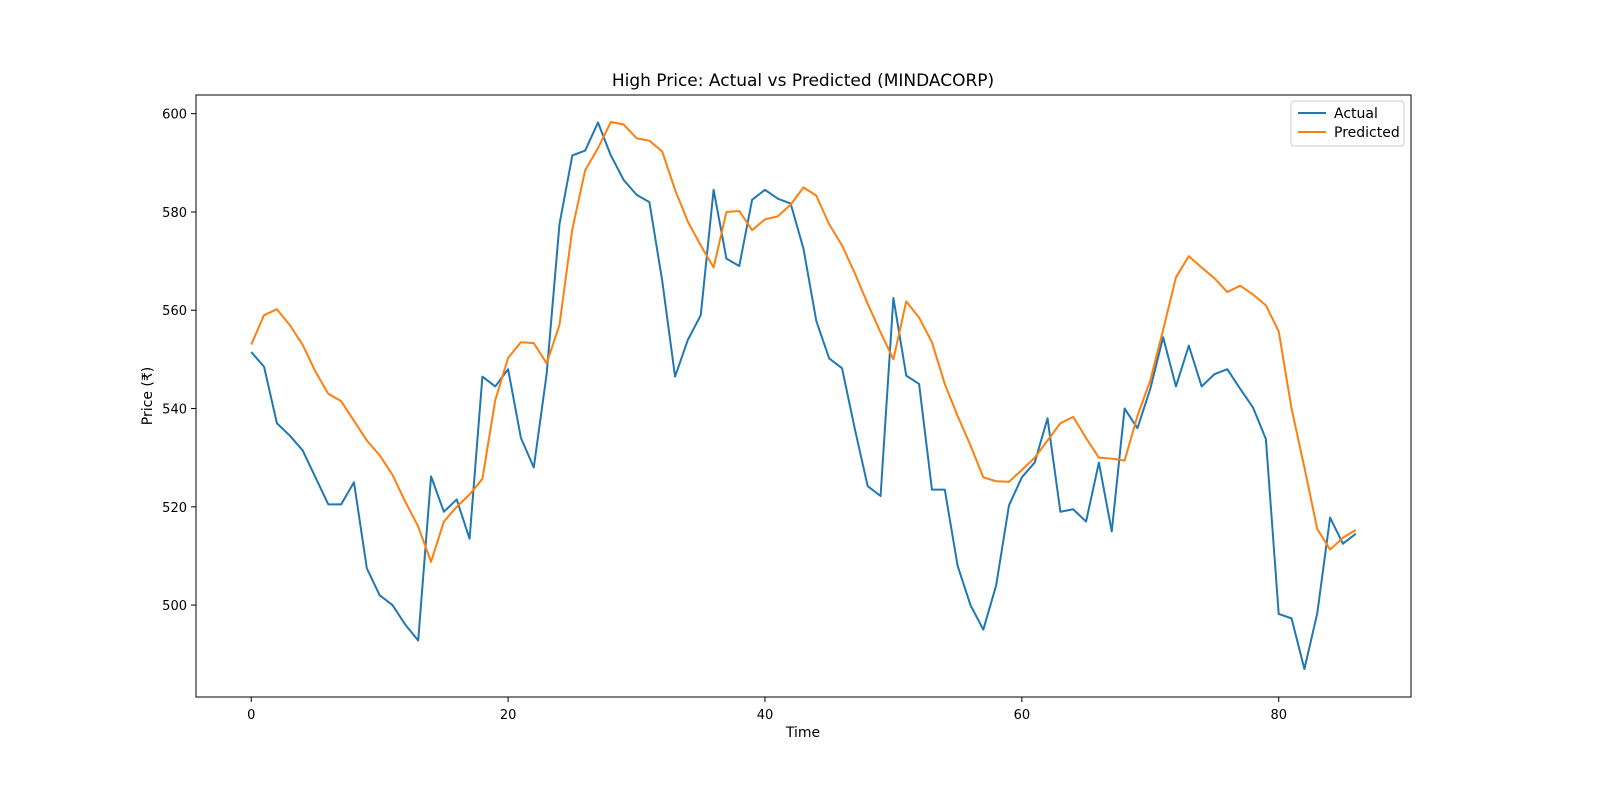 The height and width of the screenshot is (800, 1600). Describe the element at coordinates (765, 715) in the screenshot. I see `x-tick-label: 40` at that location.